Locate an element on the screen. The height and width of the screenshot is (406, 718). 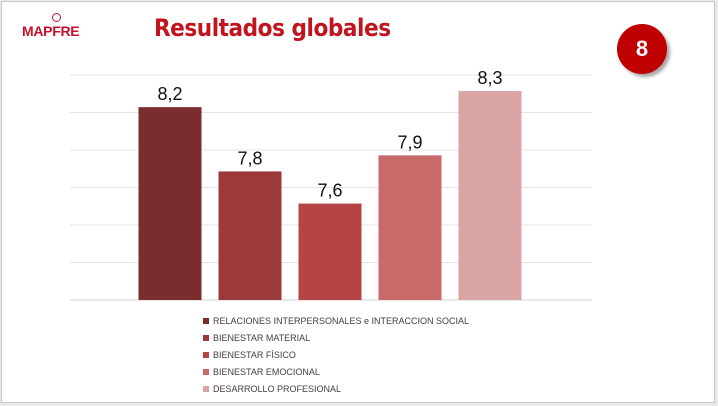
legend-item: BIENESTAR FÍSICO is located at coordinates (336, 354).